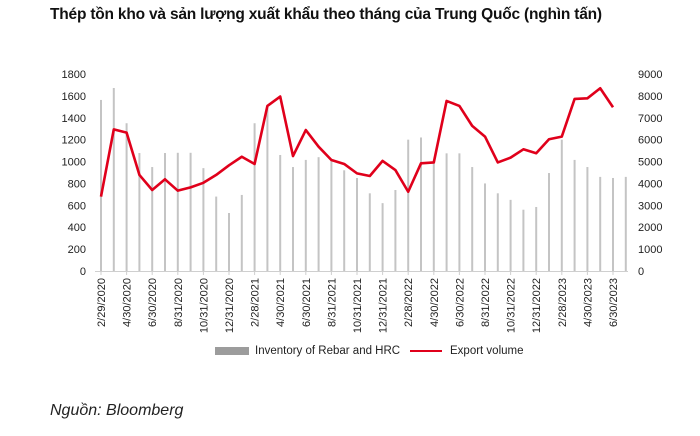 The image size is (700, 436). What do you see at coordinates (83, 272) in the screenshot?
I see `left-tick-label: 0` at bounding box center [83, 272].